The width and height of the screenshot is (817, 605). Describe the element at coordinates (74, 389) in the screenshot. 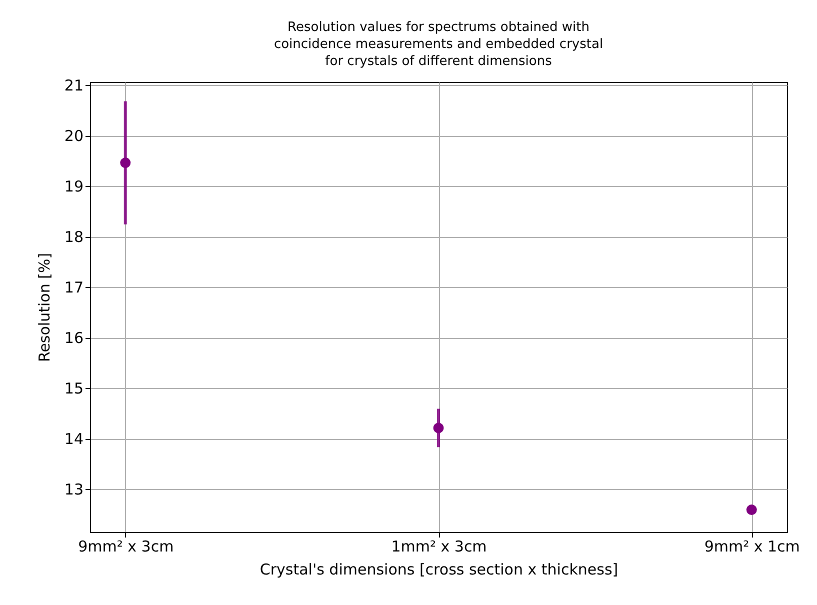

I see `y-tick-label: 15` at that location.